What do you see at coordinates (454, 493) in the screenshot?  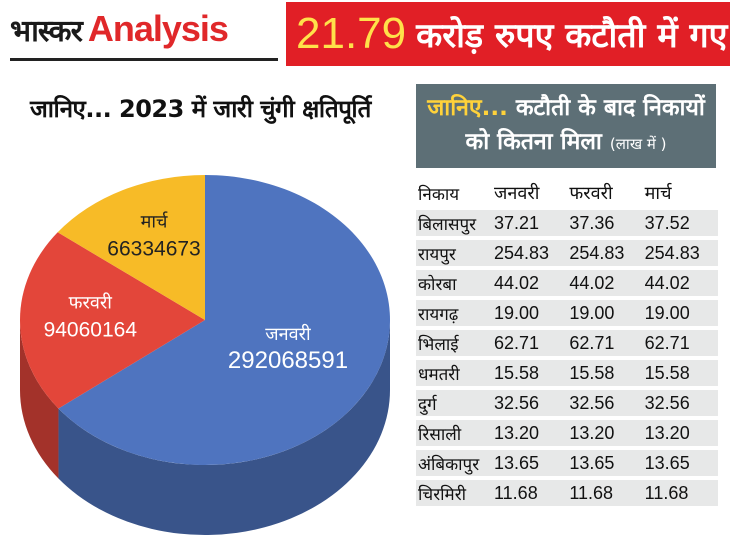 I see `body-name-cell: चिरमिरी` at bounding box center [454, 493].